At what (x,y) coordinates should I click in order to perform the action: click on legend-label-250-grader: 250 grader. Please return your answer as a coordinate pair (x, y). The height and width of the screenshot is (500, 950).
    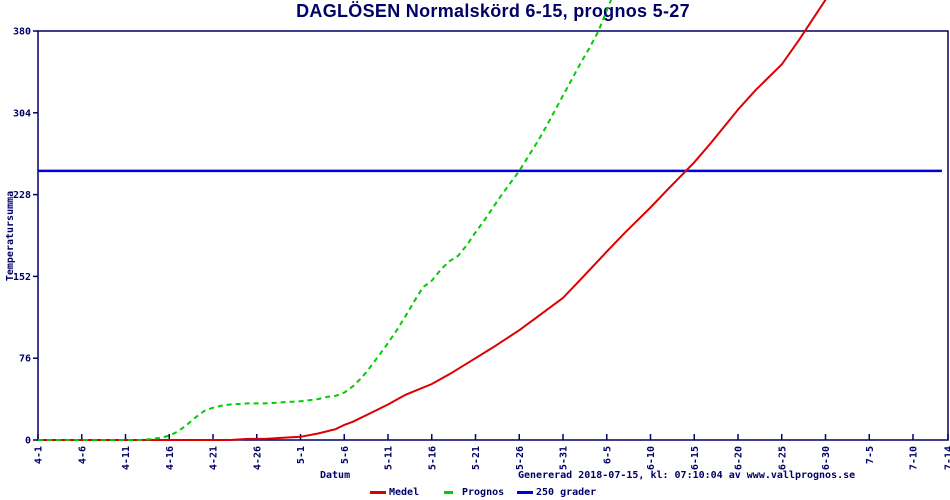
    Looking at the image, I should click on (566, 492).